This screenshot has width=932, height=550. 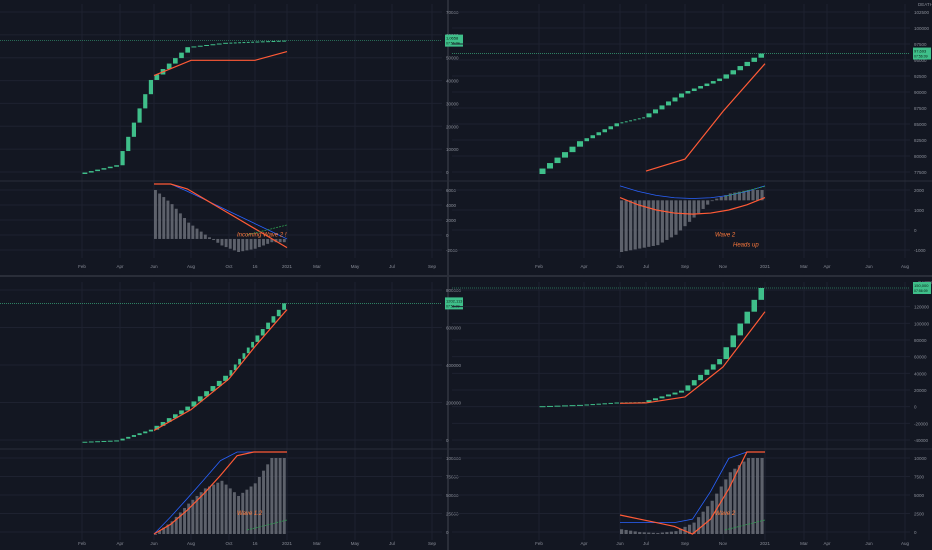 I want to click on pane-bottom-right-ind-y-tick: 2500, so click(x=919, y=514).